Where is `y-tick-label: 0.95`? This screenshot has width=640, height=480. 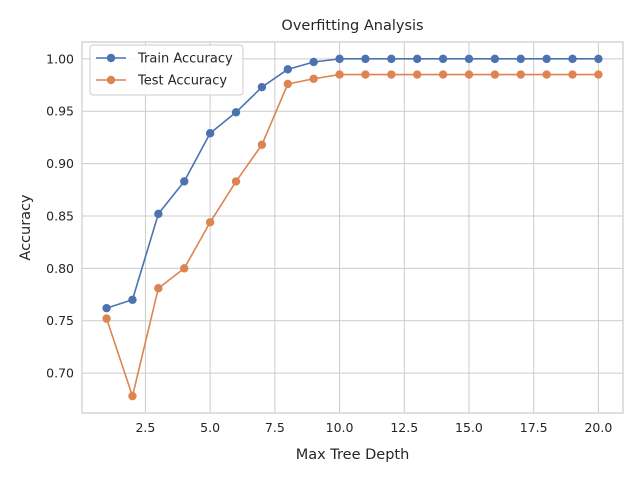
y-tick-label: 0.95 is located at coordinates (60, 111).